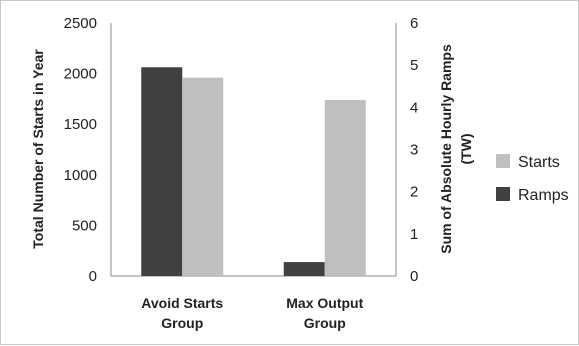 The width and height of the screenshot is (579, 346). What do you see at coordinates (80, 150) in the screenshot?
I see `left-tick-labels: 0 500 1000 1500 2000 2500` at bounding box center [80, 150].